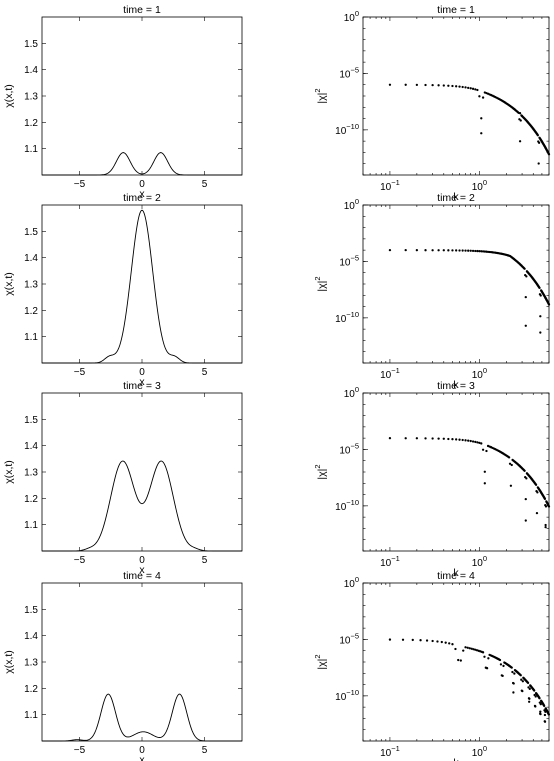  What do you see at coordinates (31, 499) in the screenshot?
I see `y-tick-label: 1.2` at bounding box center [31, 499].